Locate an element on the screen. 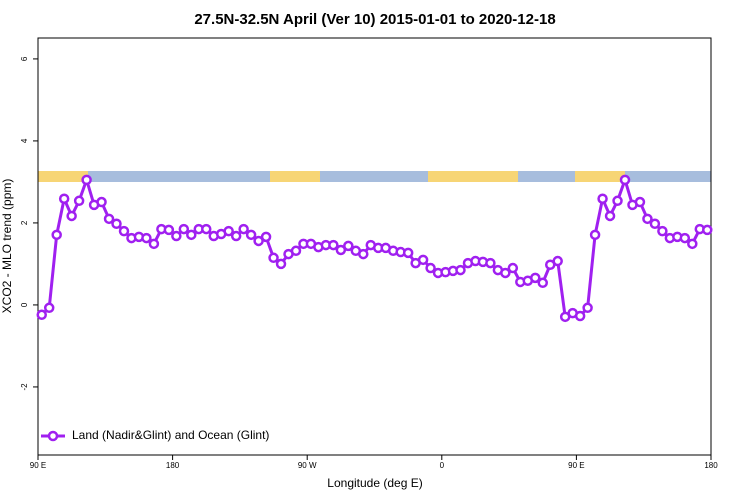  y-tick-label: -2 is located at coordinates (24, 387).